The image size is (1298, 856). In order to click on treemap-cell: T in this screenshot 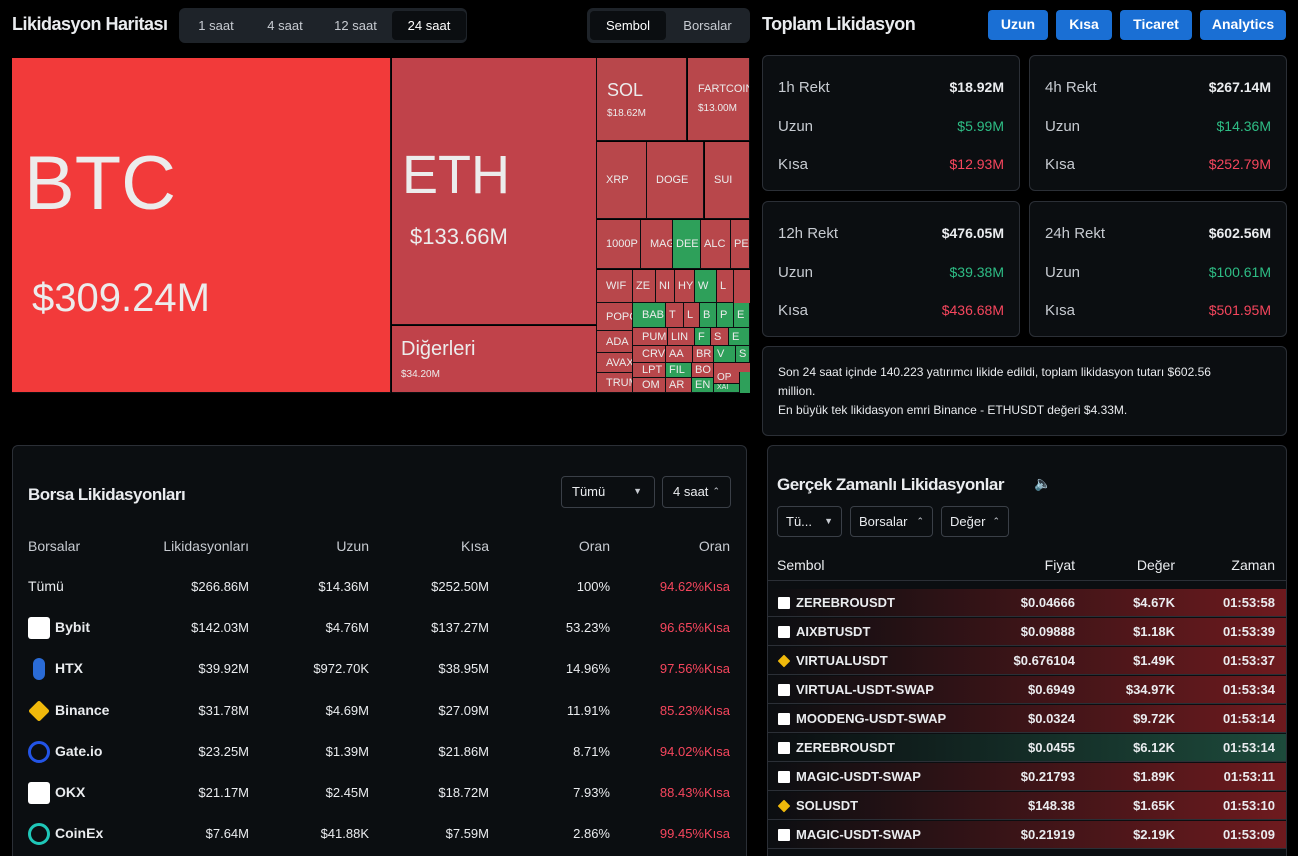, I will do `click(675, 315)`.